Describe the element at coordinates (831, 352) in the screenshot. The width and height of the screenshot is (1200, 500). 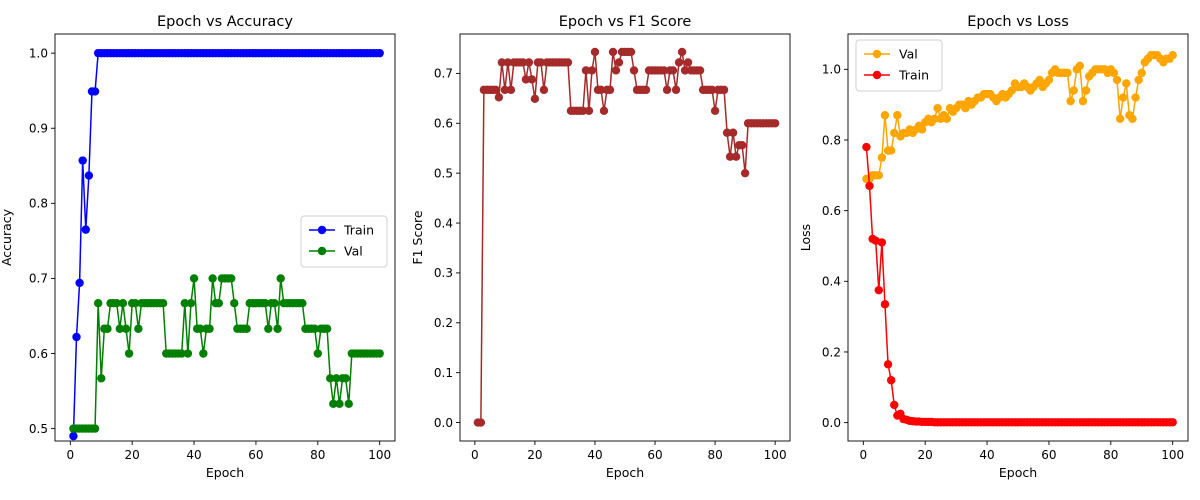
I see `y-tick-label: 0.2` at that location.